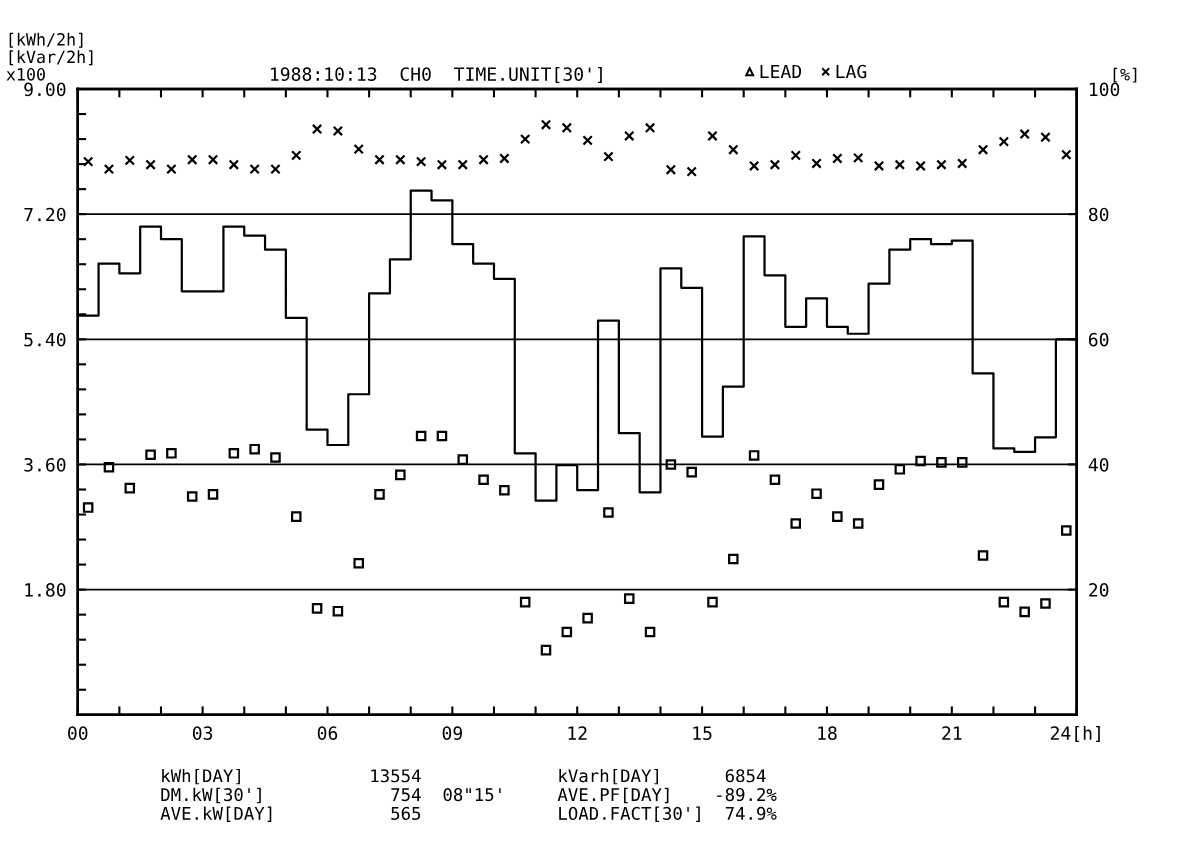 This screenshot has height=856, width=1178. What do you see at coordinates (1075, 734) in the screenshot?
I see `x-tick-label: 24[h]` at bounding box center [1075, 734].